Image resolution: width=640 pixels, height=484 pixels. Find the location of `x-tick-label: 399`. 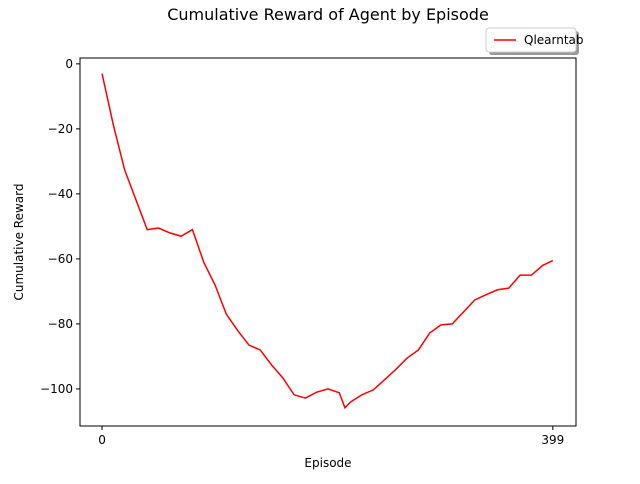

x-tick-label: 399 is located at coordinates (552, 440).